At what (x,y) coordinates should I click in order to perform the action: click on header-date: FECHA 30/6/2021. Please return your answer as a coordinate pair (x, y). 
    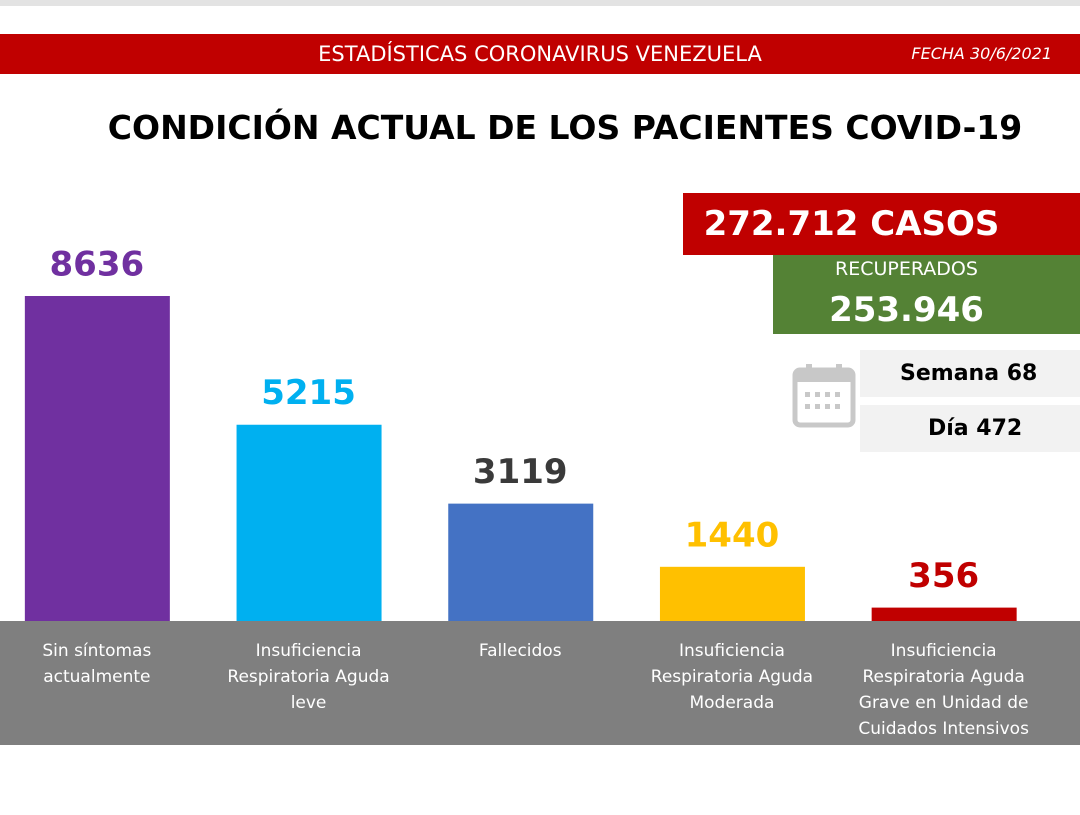
    Looking at the image, I should click on (981, 53).